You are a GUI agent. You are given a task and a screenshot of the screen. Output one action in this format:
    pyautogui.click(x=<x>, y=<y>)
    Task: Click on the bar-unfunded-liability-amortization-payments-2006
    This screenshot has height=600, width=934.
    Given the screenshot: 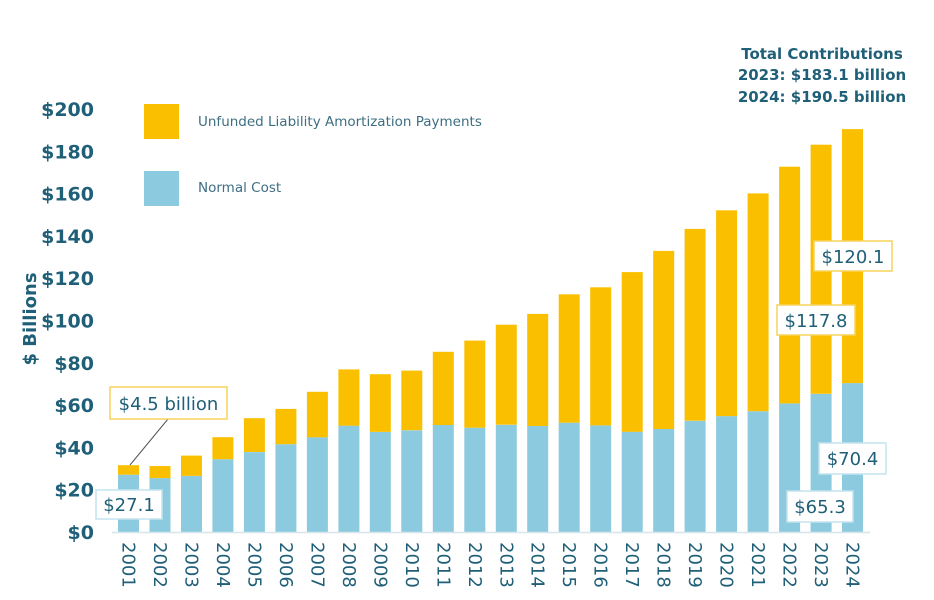 What is the action you would take?
    pyautogui.click(x=286, y=426)
    